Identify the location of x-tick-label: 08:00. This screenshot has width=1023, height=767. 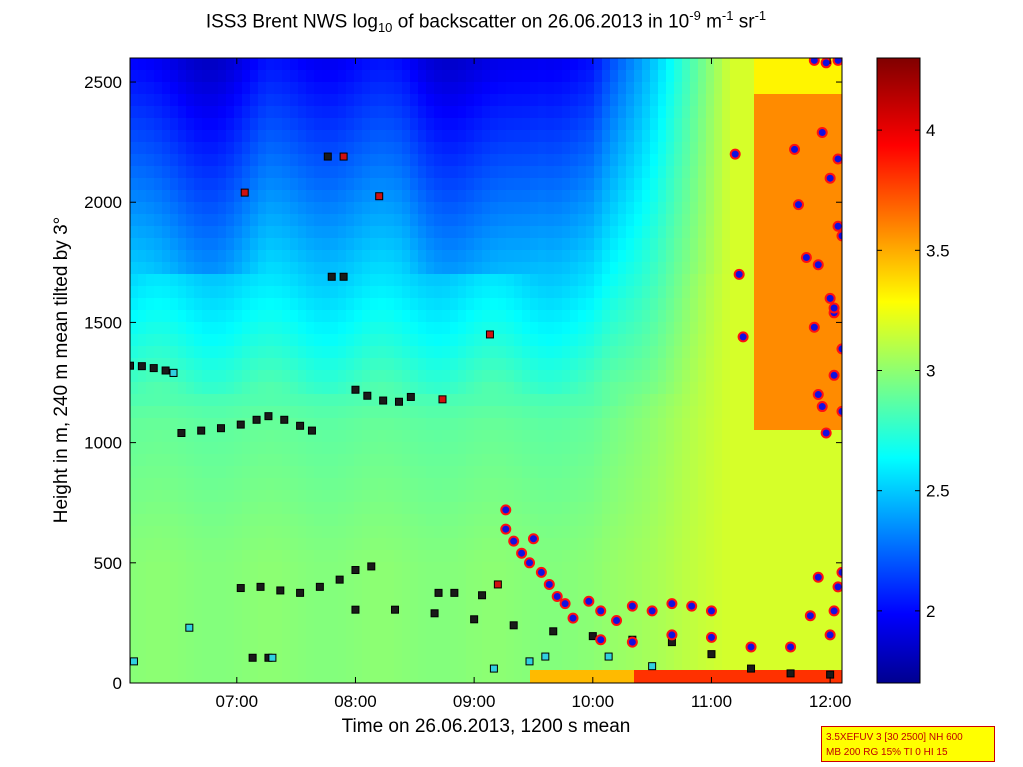
(355, 701).